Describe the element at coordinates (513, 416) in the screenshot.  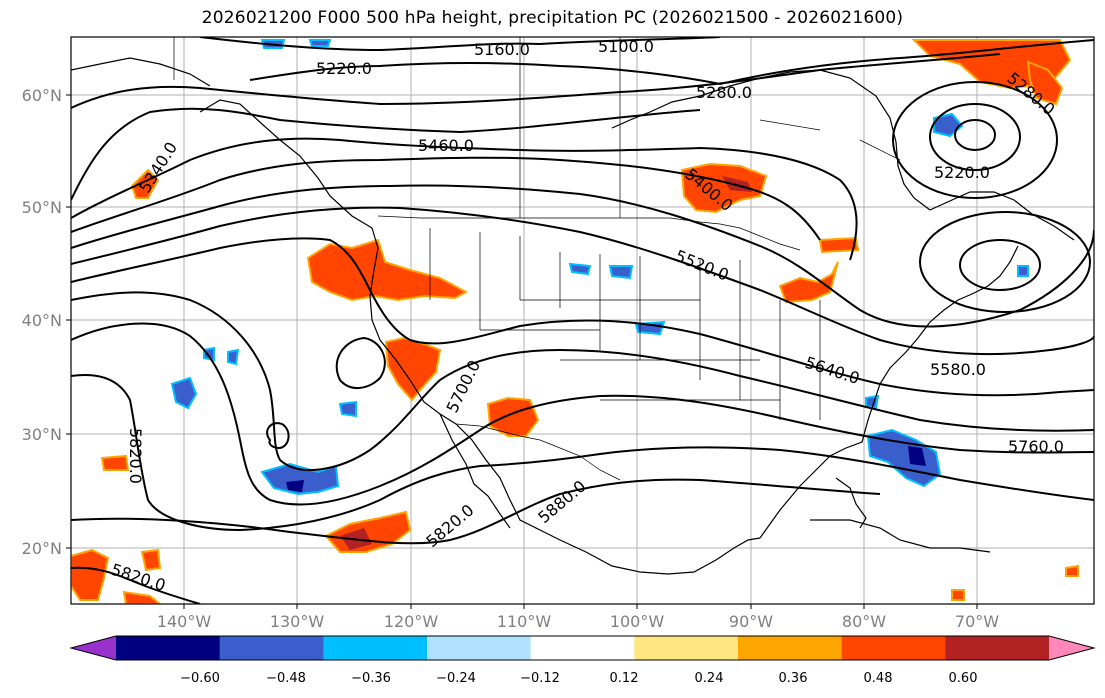
I see `precip-arizona` at that location.